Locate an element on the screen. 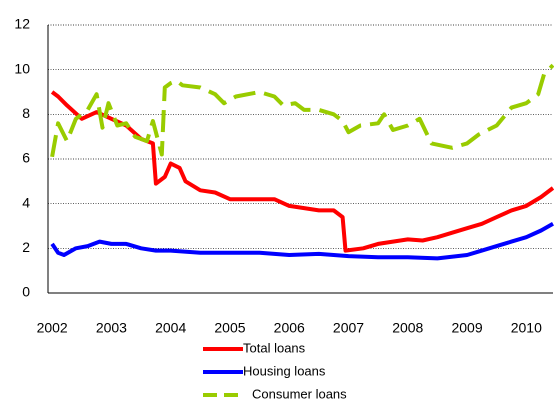 This screenshot has height=405, width=554. y-tick-label: 8 is located at coordinates (26, 113).